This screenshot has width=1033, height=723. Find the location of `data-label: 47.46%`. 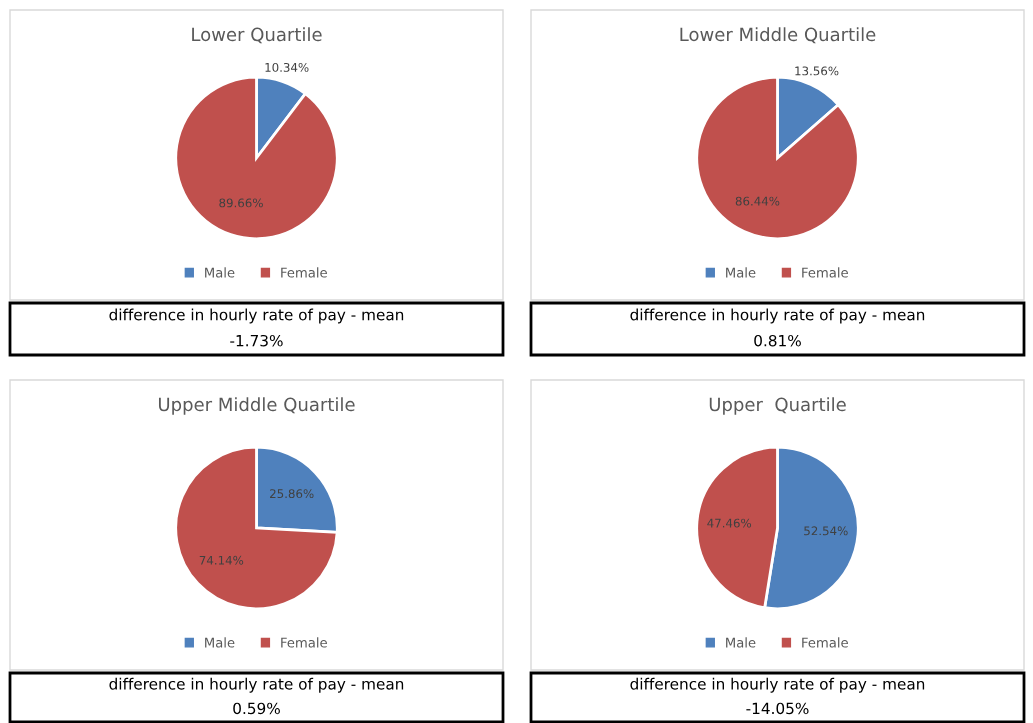

data-label: 47.46% is located at coordinates (729, 523).